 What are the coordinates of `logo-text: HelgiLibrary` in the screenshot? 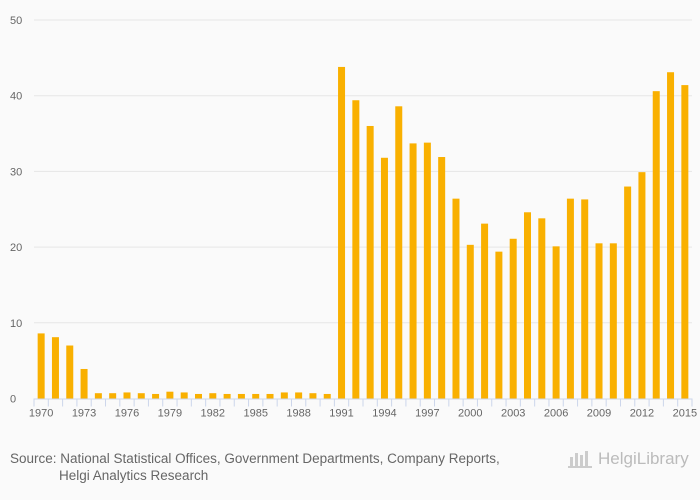 It's located at (643, 458).